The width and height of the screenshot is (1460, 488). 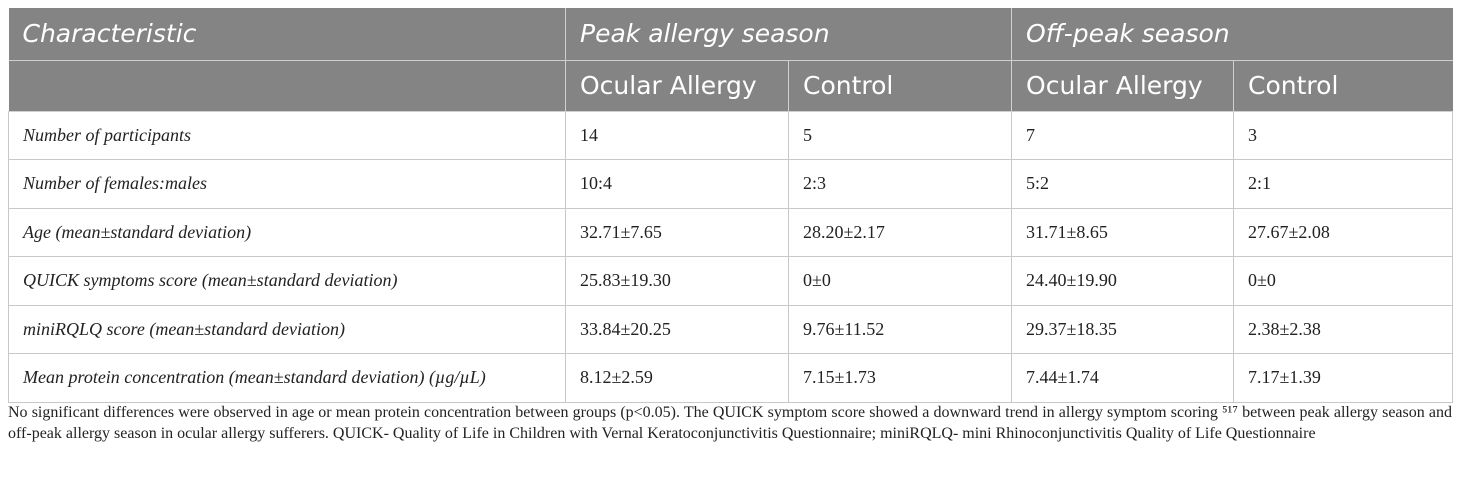 What do you see at coordinates (900, 184) in the screenshot?
I see `table-cell: 2:3` at bounding box center [900, 184].